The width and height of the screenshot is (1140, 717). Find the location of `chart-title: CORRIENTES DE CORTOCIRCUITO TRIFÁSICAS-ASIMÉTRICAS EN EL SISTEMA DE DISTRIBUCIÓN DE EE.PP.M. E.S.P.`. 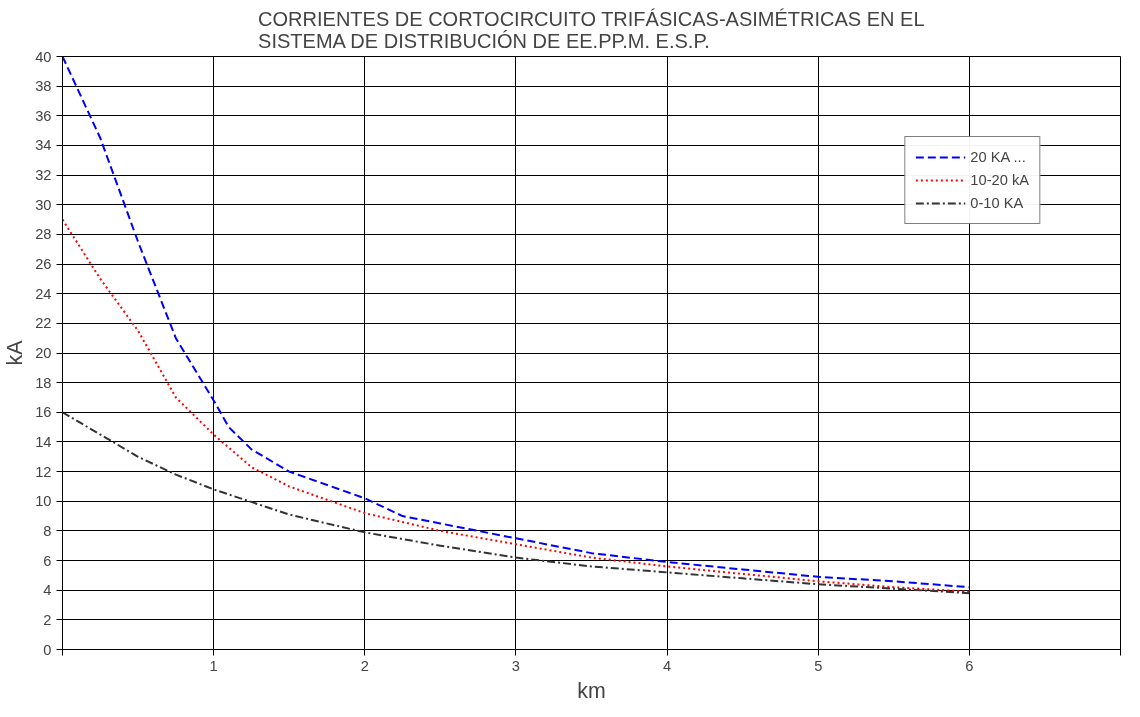

chart-title: CORRIENTES DE CORTOCIRCUITO TRIFÁSICAS-ASIMÉTRICAS EN EL SISTEMA DE DISTRIBUCIÓN DE EE.PP.M. E.S.P. is located at coordinates (591, 29).